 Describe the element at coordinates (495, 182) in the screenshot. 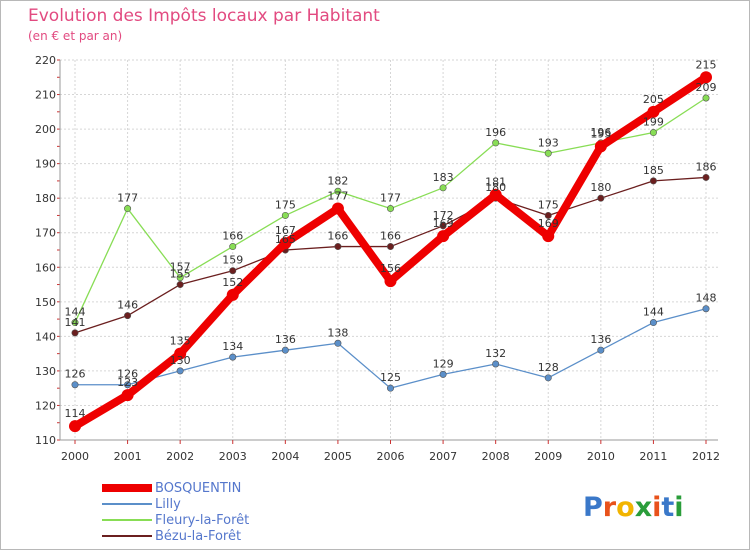

I see `data-label-bosquentin: 181` at that location.